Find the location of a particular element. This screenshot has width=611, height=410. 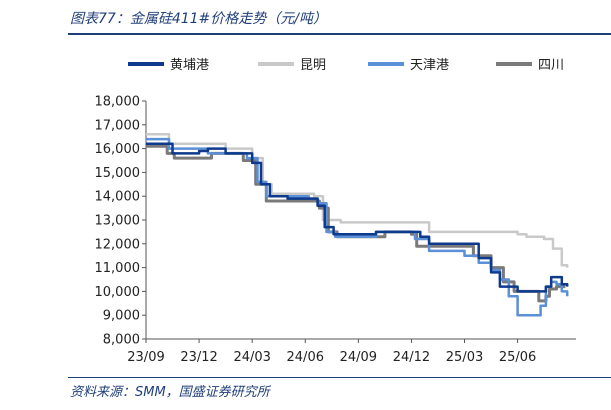

x-tick-label: 23/12 is located at coordinates (198, 357).